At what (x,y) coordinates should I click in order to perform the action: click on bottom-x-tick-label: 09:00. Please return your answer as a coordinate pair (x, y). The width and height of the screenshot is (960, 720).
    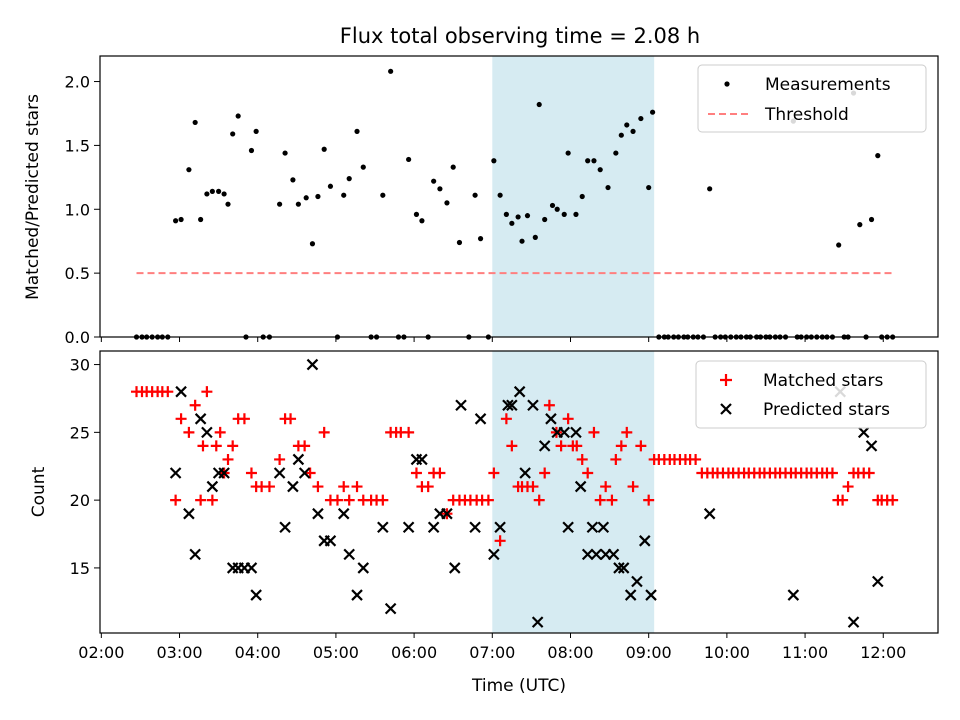
    Looking at the image, I should click on (649, 652).